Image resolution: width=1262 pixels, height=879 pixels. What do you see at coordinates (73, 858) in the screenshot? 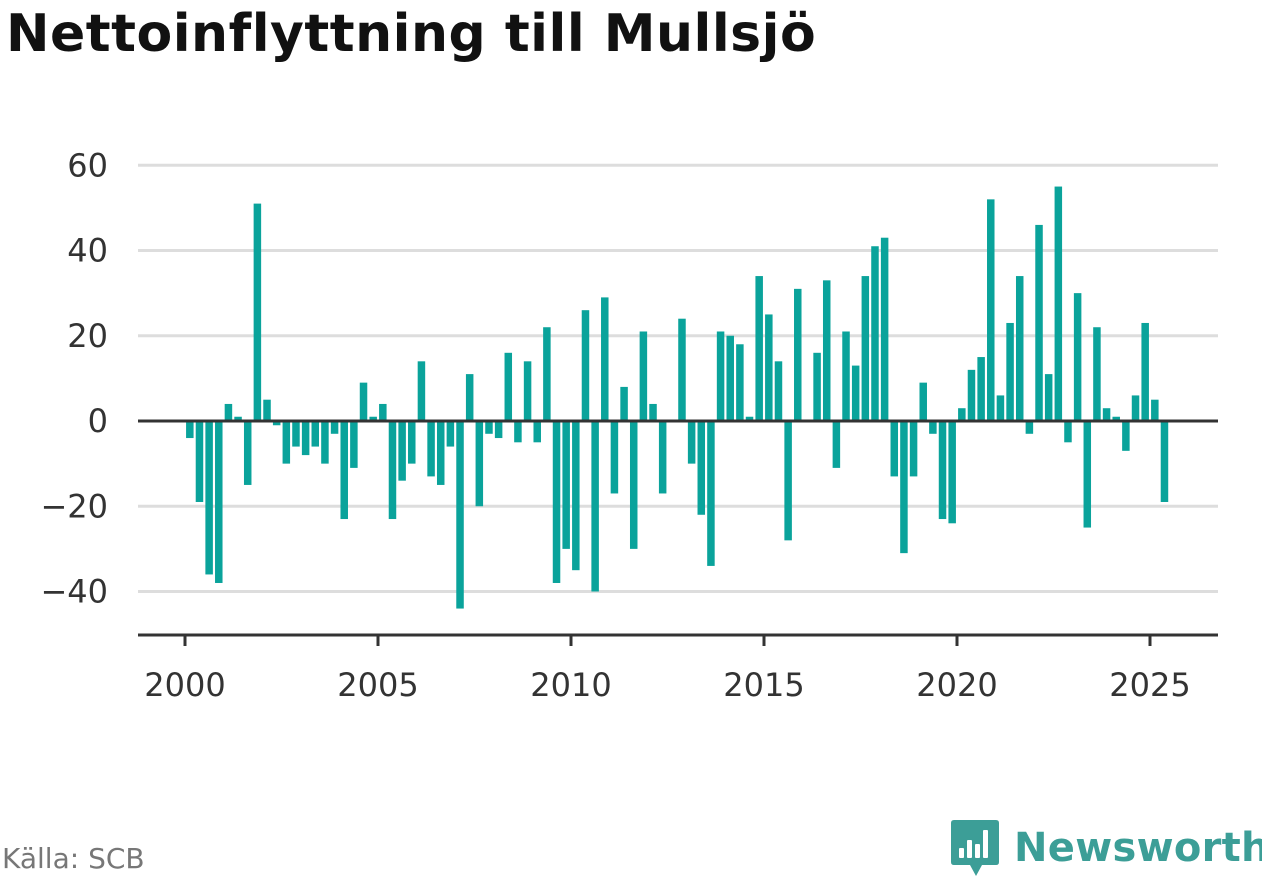
I see `source-note: Källa: SCB` at bounding box center [73, 858].